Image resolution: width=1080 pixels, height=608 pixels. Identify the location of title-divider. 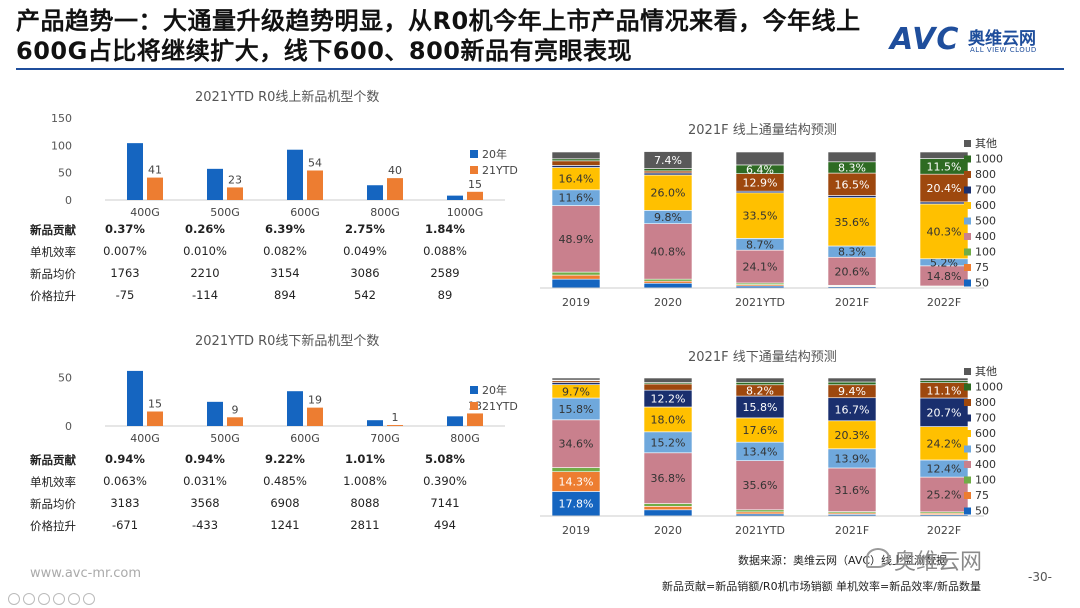
(540, 69).